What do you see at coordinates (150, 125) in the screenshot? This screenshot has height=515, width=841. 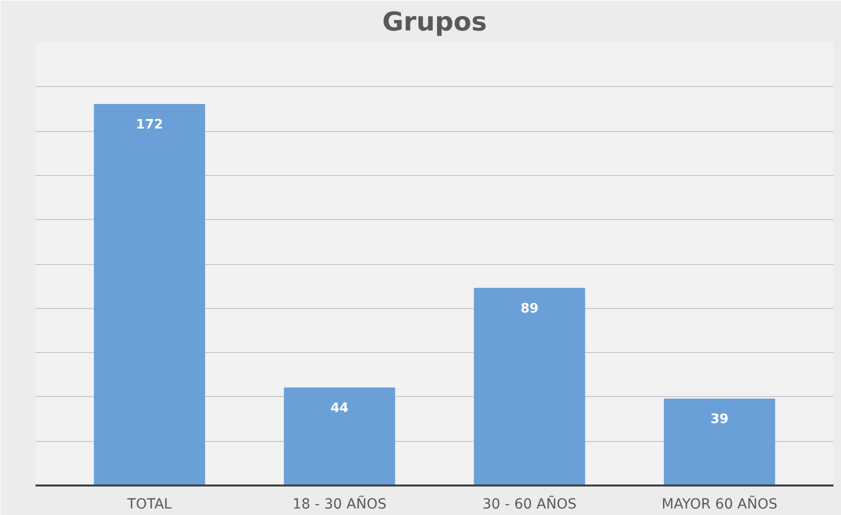 I see `data-label: 172` at bounding box center [150, 125].